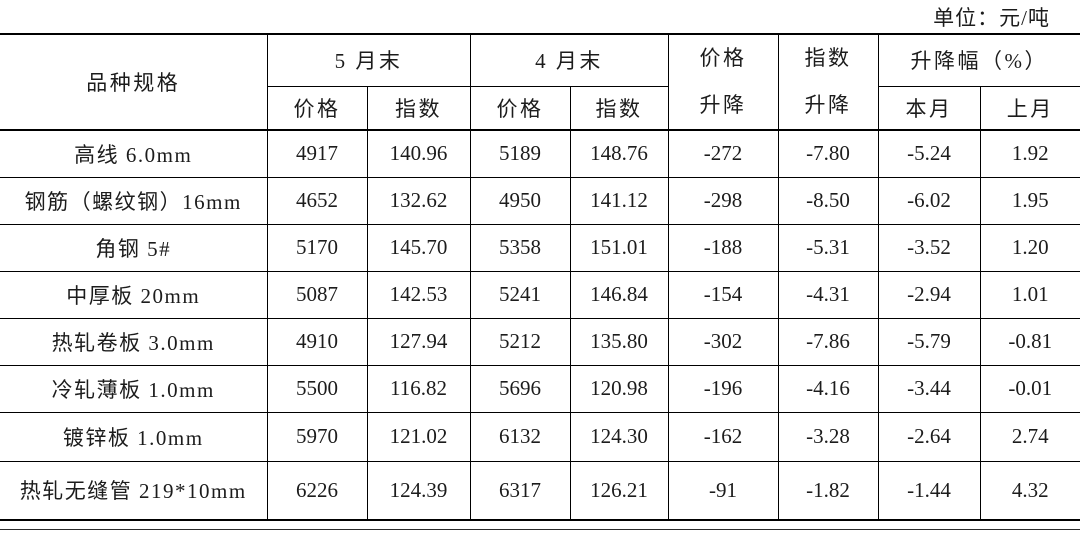  I want to click on value-cell: 116.82, so click(418, 388).